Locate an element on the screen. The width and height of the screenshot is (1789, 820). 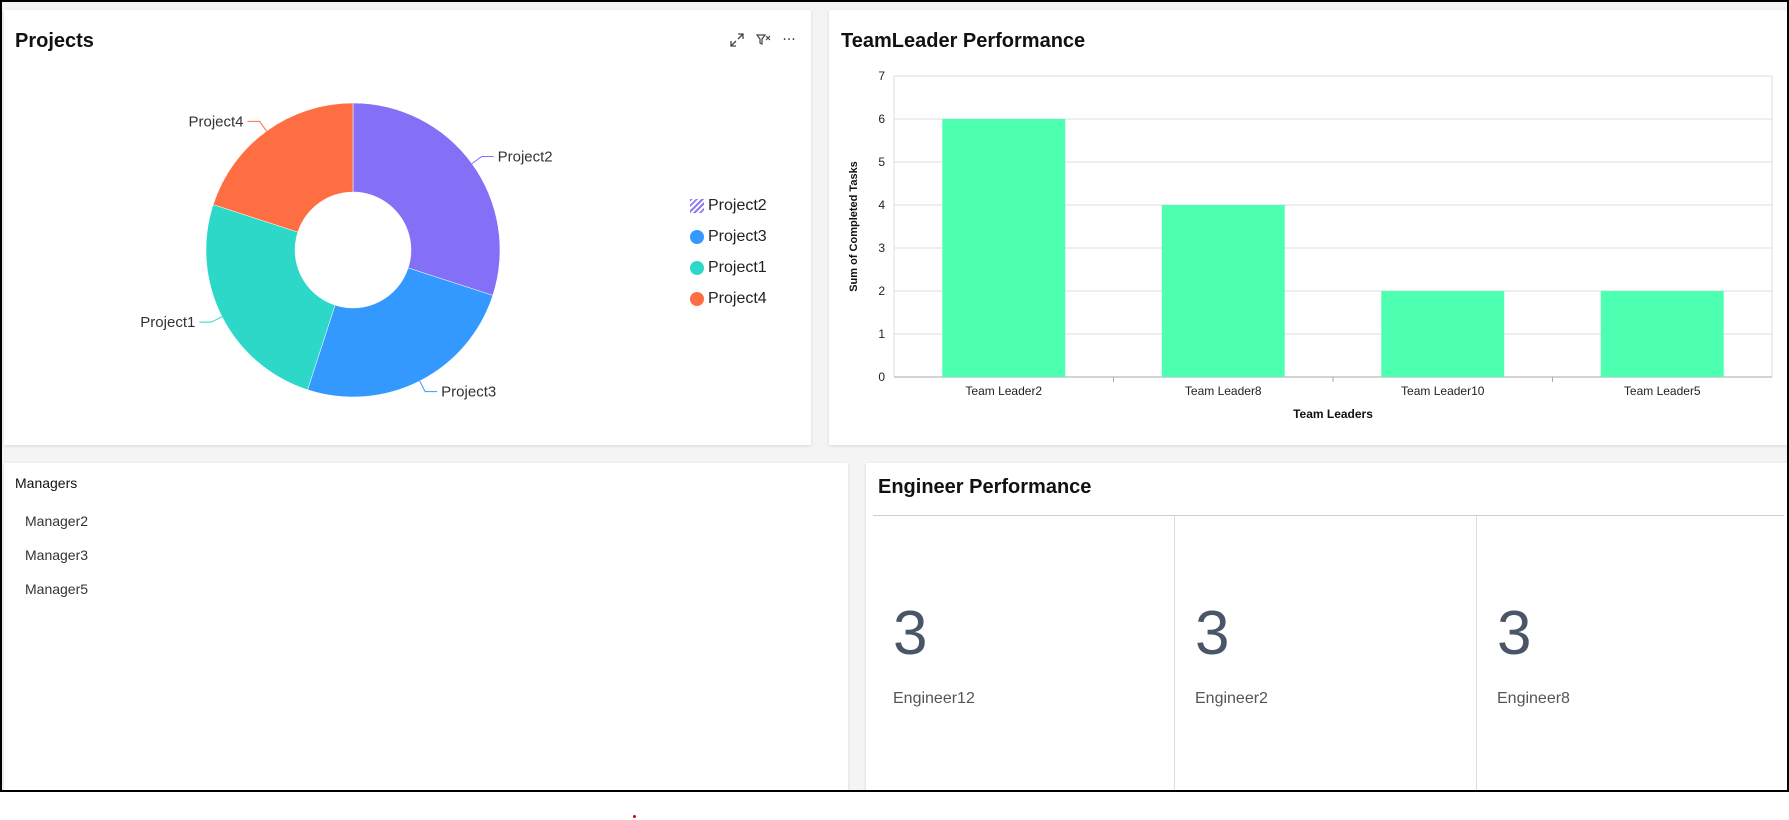
legend-item: Project4 is located at coordinates (728, 298).